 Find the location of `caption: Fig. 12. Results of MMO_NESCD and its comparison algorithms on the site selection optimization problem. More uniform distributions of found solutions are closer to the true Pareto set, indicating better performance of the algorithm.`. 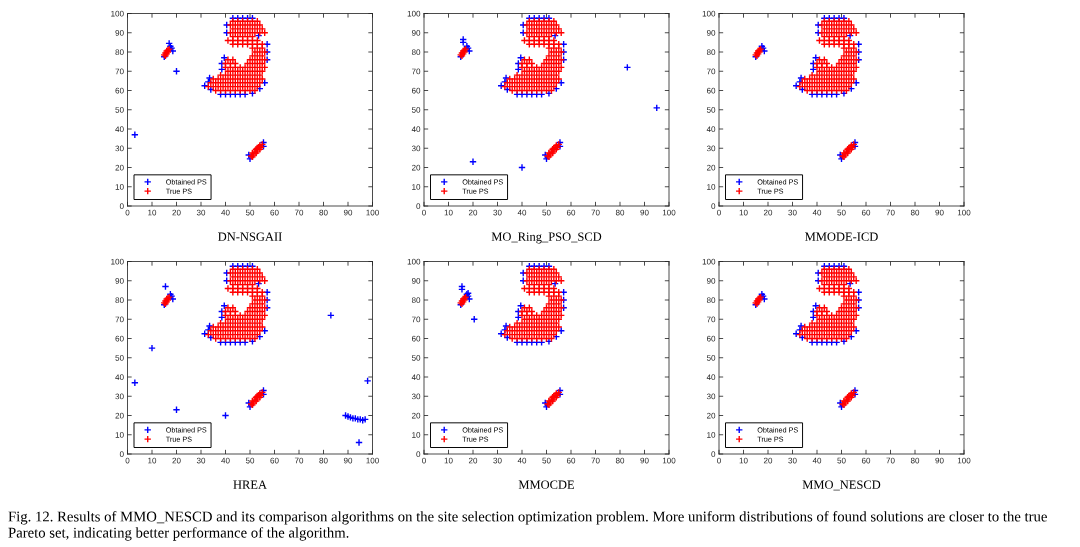

caption: Fig. 12. Results of MMO_NESCD and its comparison algorithms on the site selection optimization problem. More uniform distributions of found solutions are closer to the true Pareto set, indicating better performance of the algorithm. is located at coordinates (527, 526).